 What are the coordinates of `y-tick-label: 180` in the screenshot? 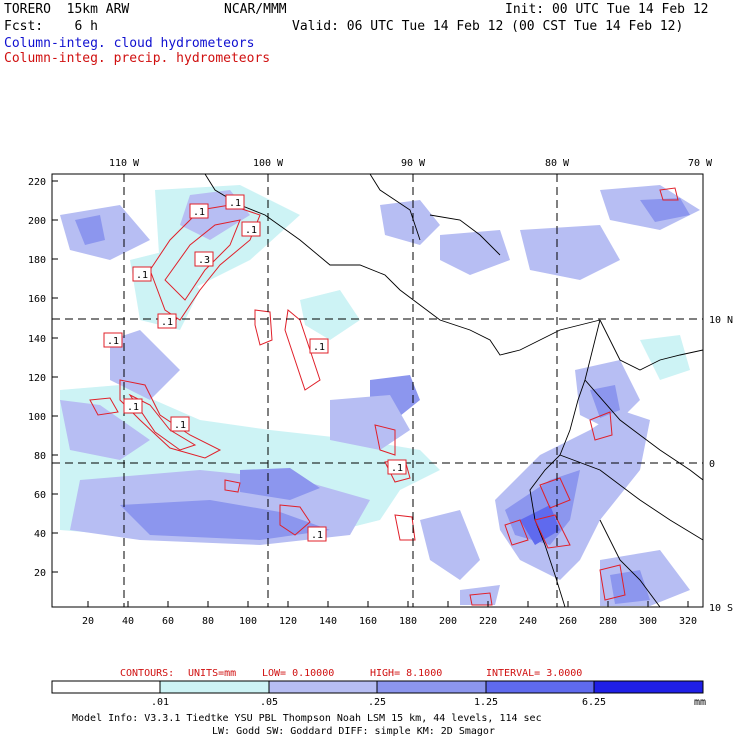 It's located at (37, 260).